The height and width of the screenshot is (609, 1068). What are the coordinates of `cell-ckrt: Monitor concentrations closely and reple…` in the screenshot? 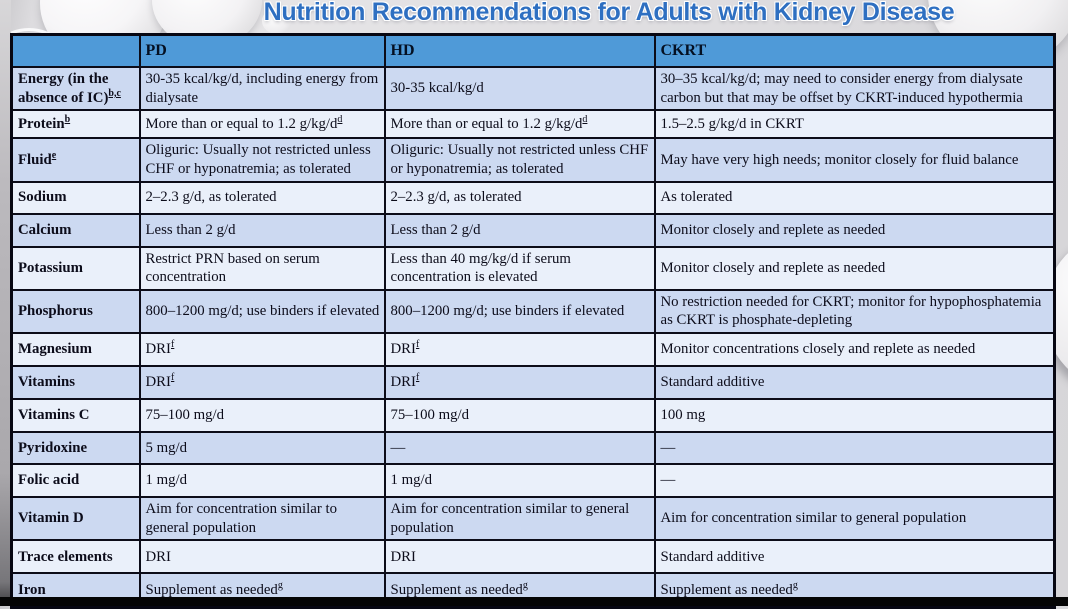 It's located at (854, 350).